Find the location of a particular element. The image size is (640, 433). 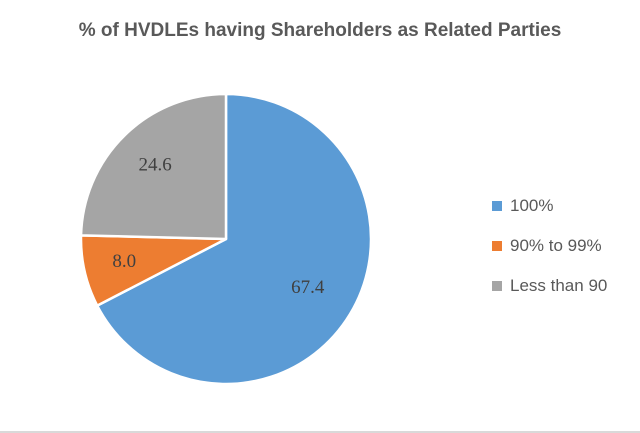

legend-item-90-to-99: 90% to 99% is located at coordinates (549, 246).